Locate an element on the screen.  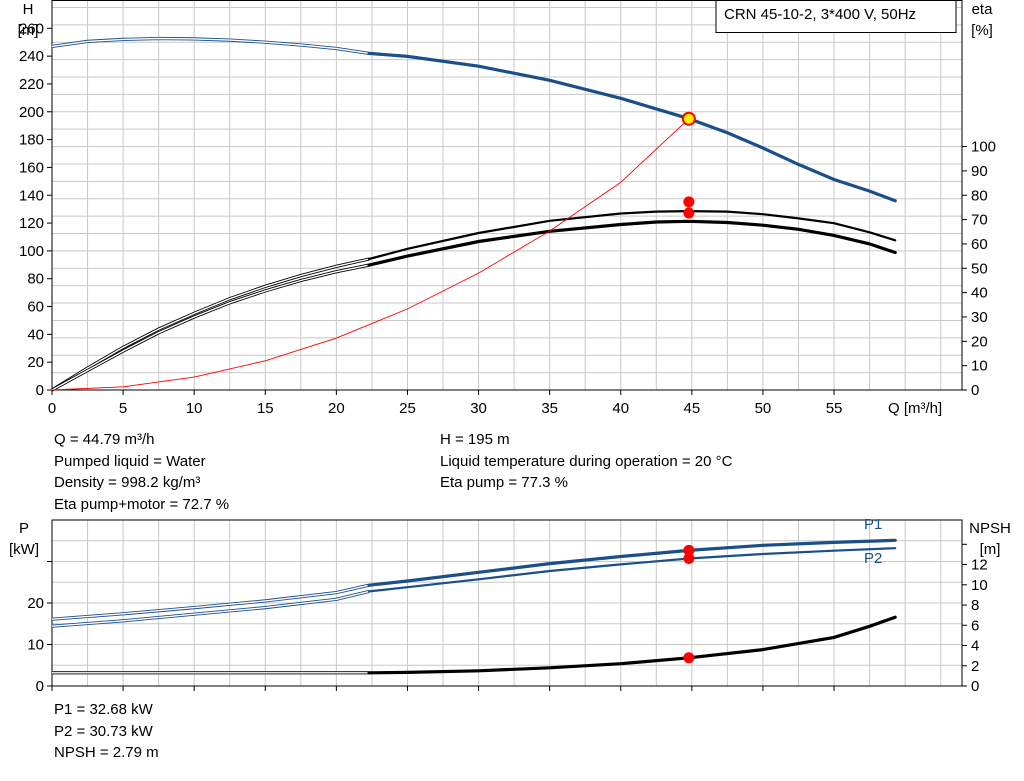
top-y-tick-label: 180 is located at coordinates (31, 140).